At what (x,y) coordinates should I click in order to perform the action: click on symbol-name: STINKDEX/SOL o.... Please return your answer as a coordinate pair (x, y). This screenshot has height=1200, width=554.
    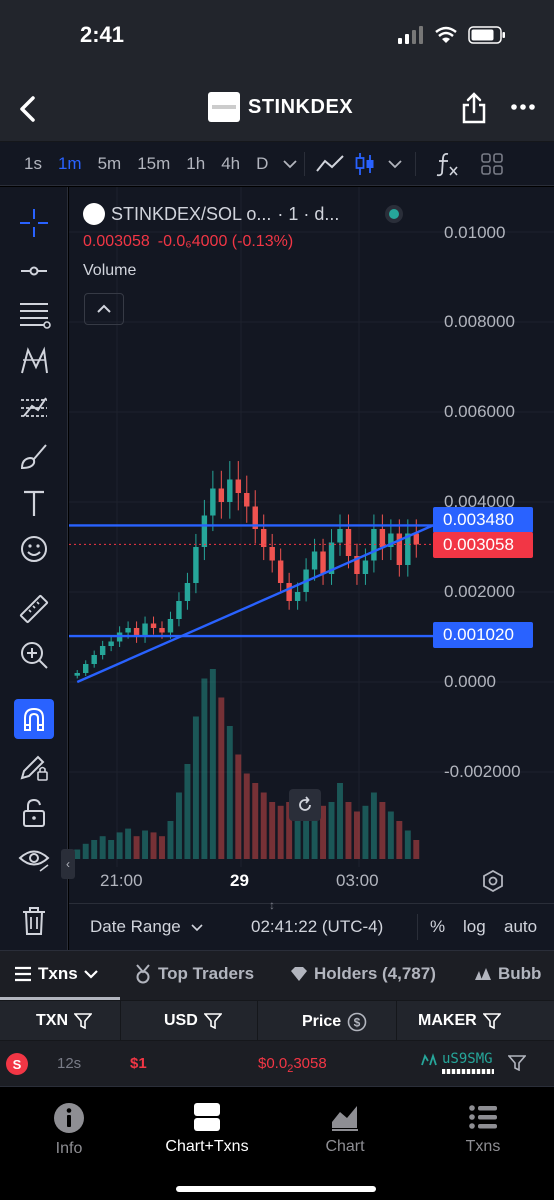
    Looking at the image, I should click on (191, 213).